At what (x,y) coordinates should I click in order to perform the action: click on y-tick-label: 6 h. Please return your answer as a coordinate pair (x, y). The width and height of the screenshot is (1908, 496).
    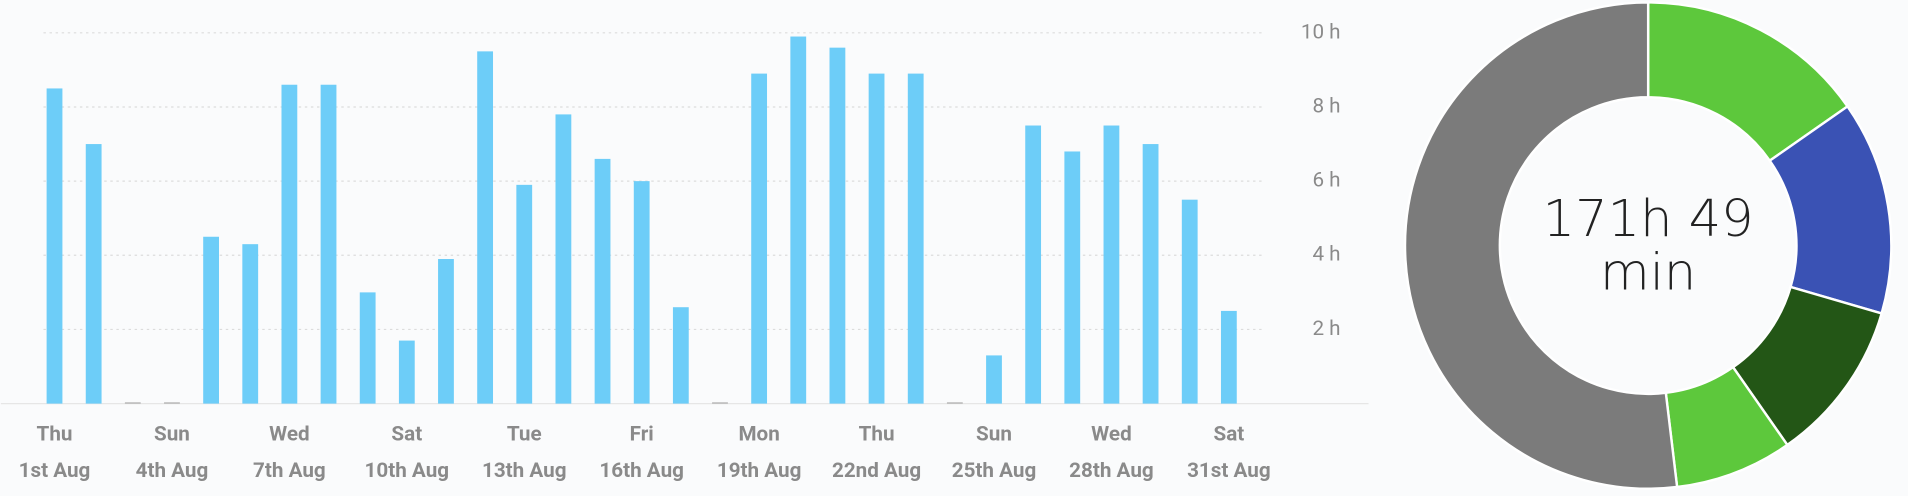
    Looking at the image, I should click on (1326, 181).